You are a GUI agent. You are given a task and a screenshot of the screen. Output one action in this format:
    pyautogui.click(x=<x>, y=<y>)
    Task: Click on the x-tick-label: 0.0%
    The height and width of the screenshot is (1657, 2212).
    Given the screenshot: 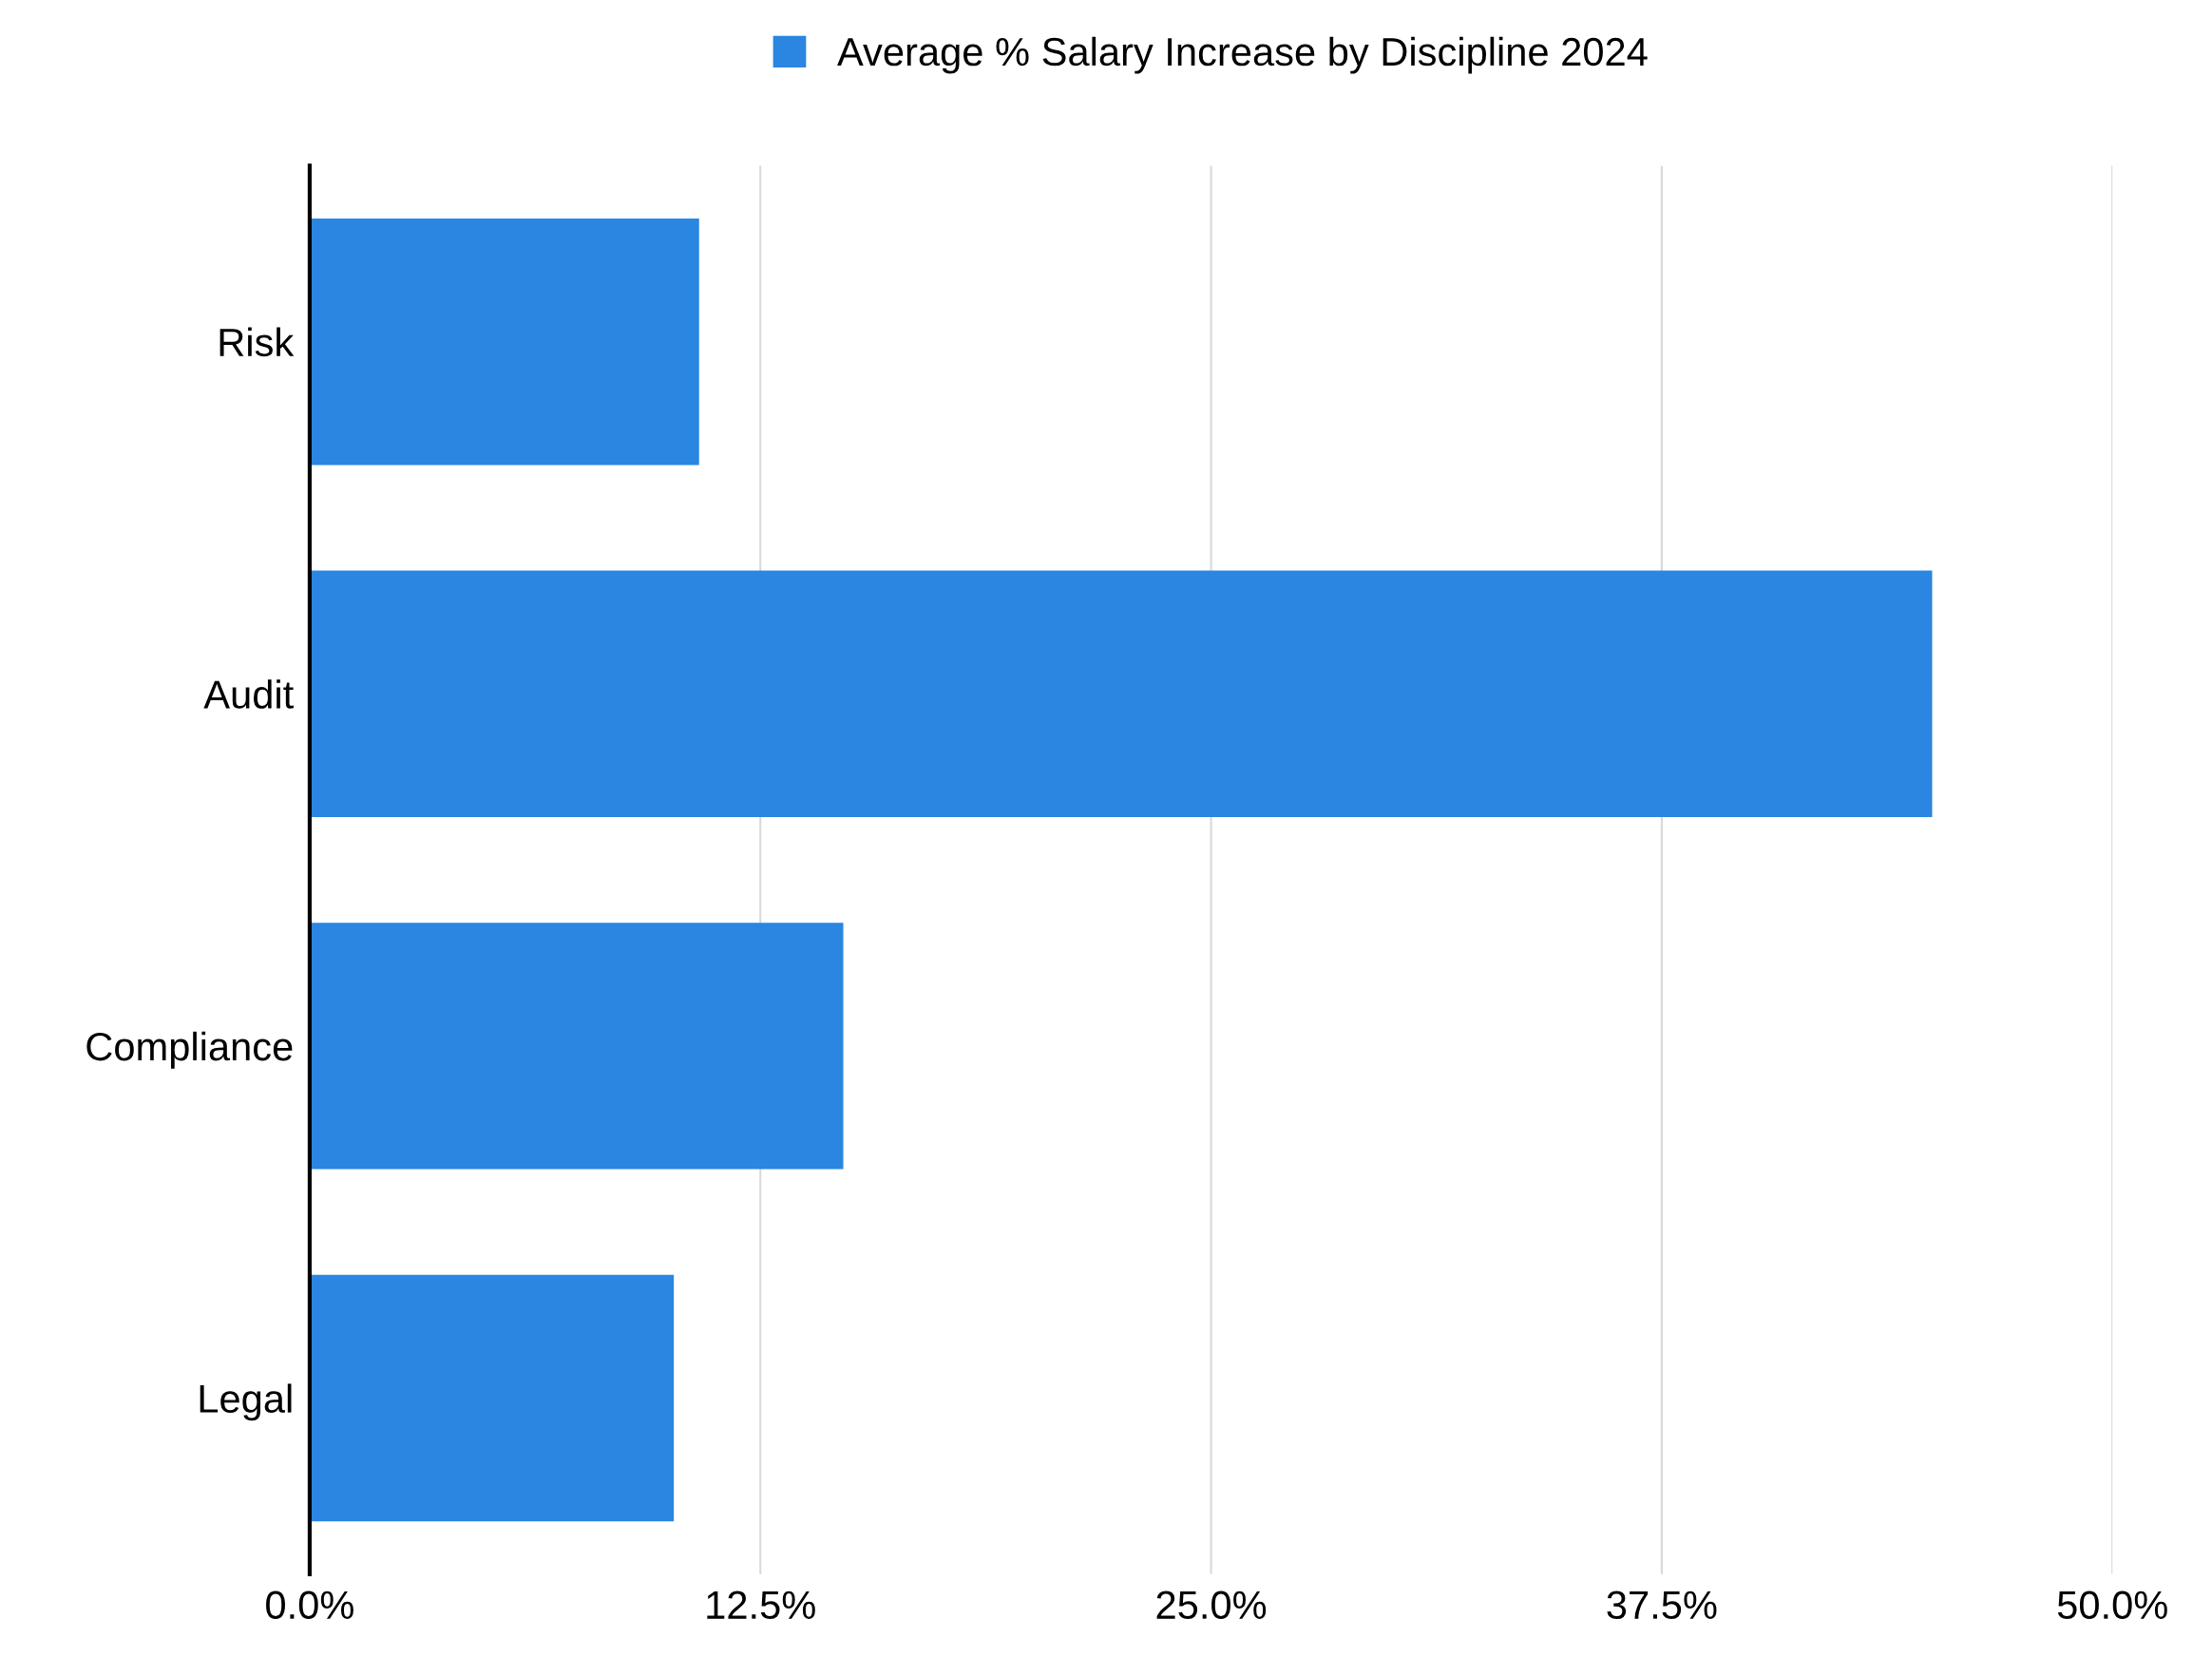 What is the action you would take?
    pyautogui.click(x=309, y=1605)
    